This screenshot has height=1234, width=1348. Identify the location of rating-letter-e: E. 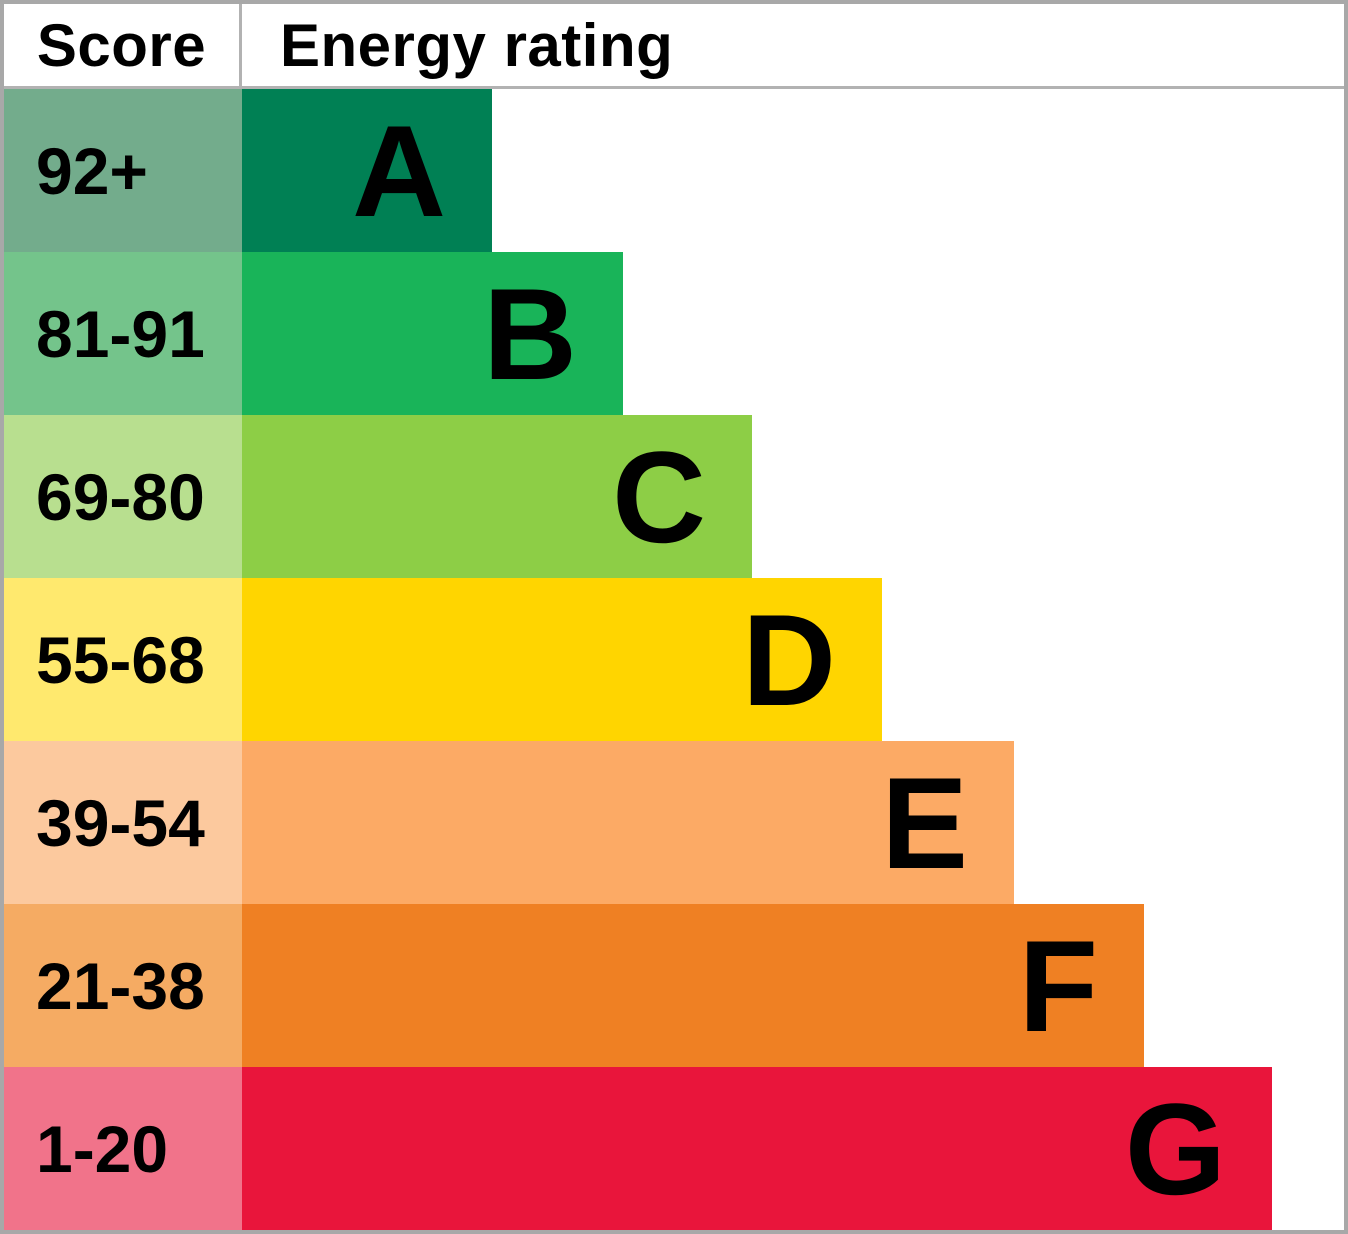
(924, 822).